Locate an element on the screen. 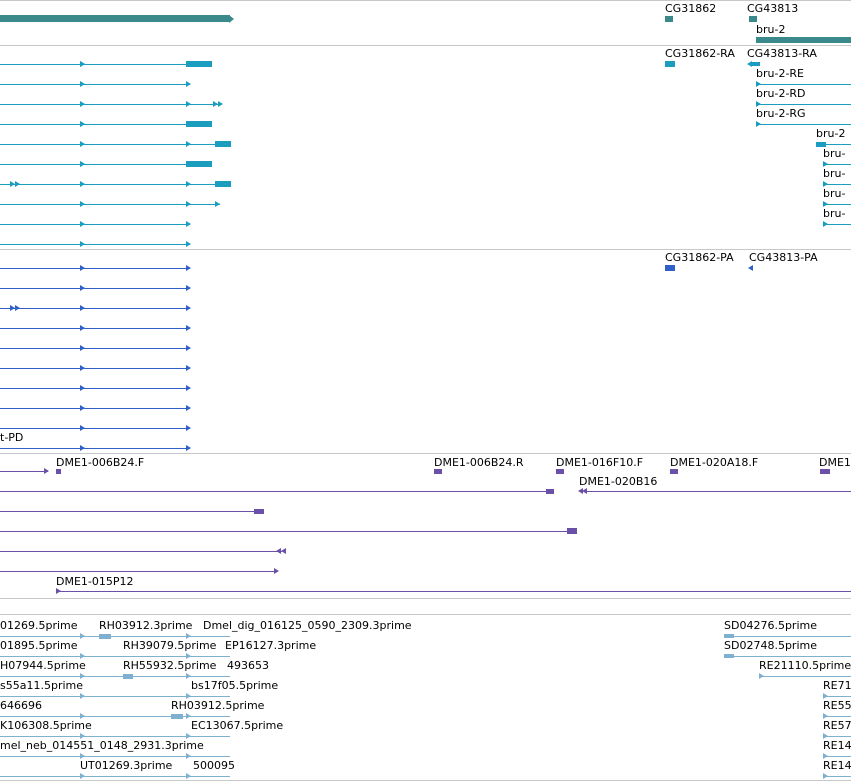 Image resolution: width=851 pixels, height=781 pixels. est-label: RE21110.5prime is located at coordinates (805, 665).